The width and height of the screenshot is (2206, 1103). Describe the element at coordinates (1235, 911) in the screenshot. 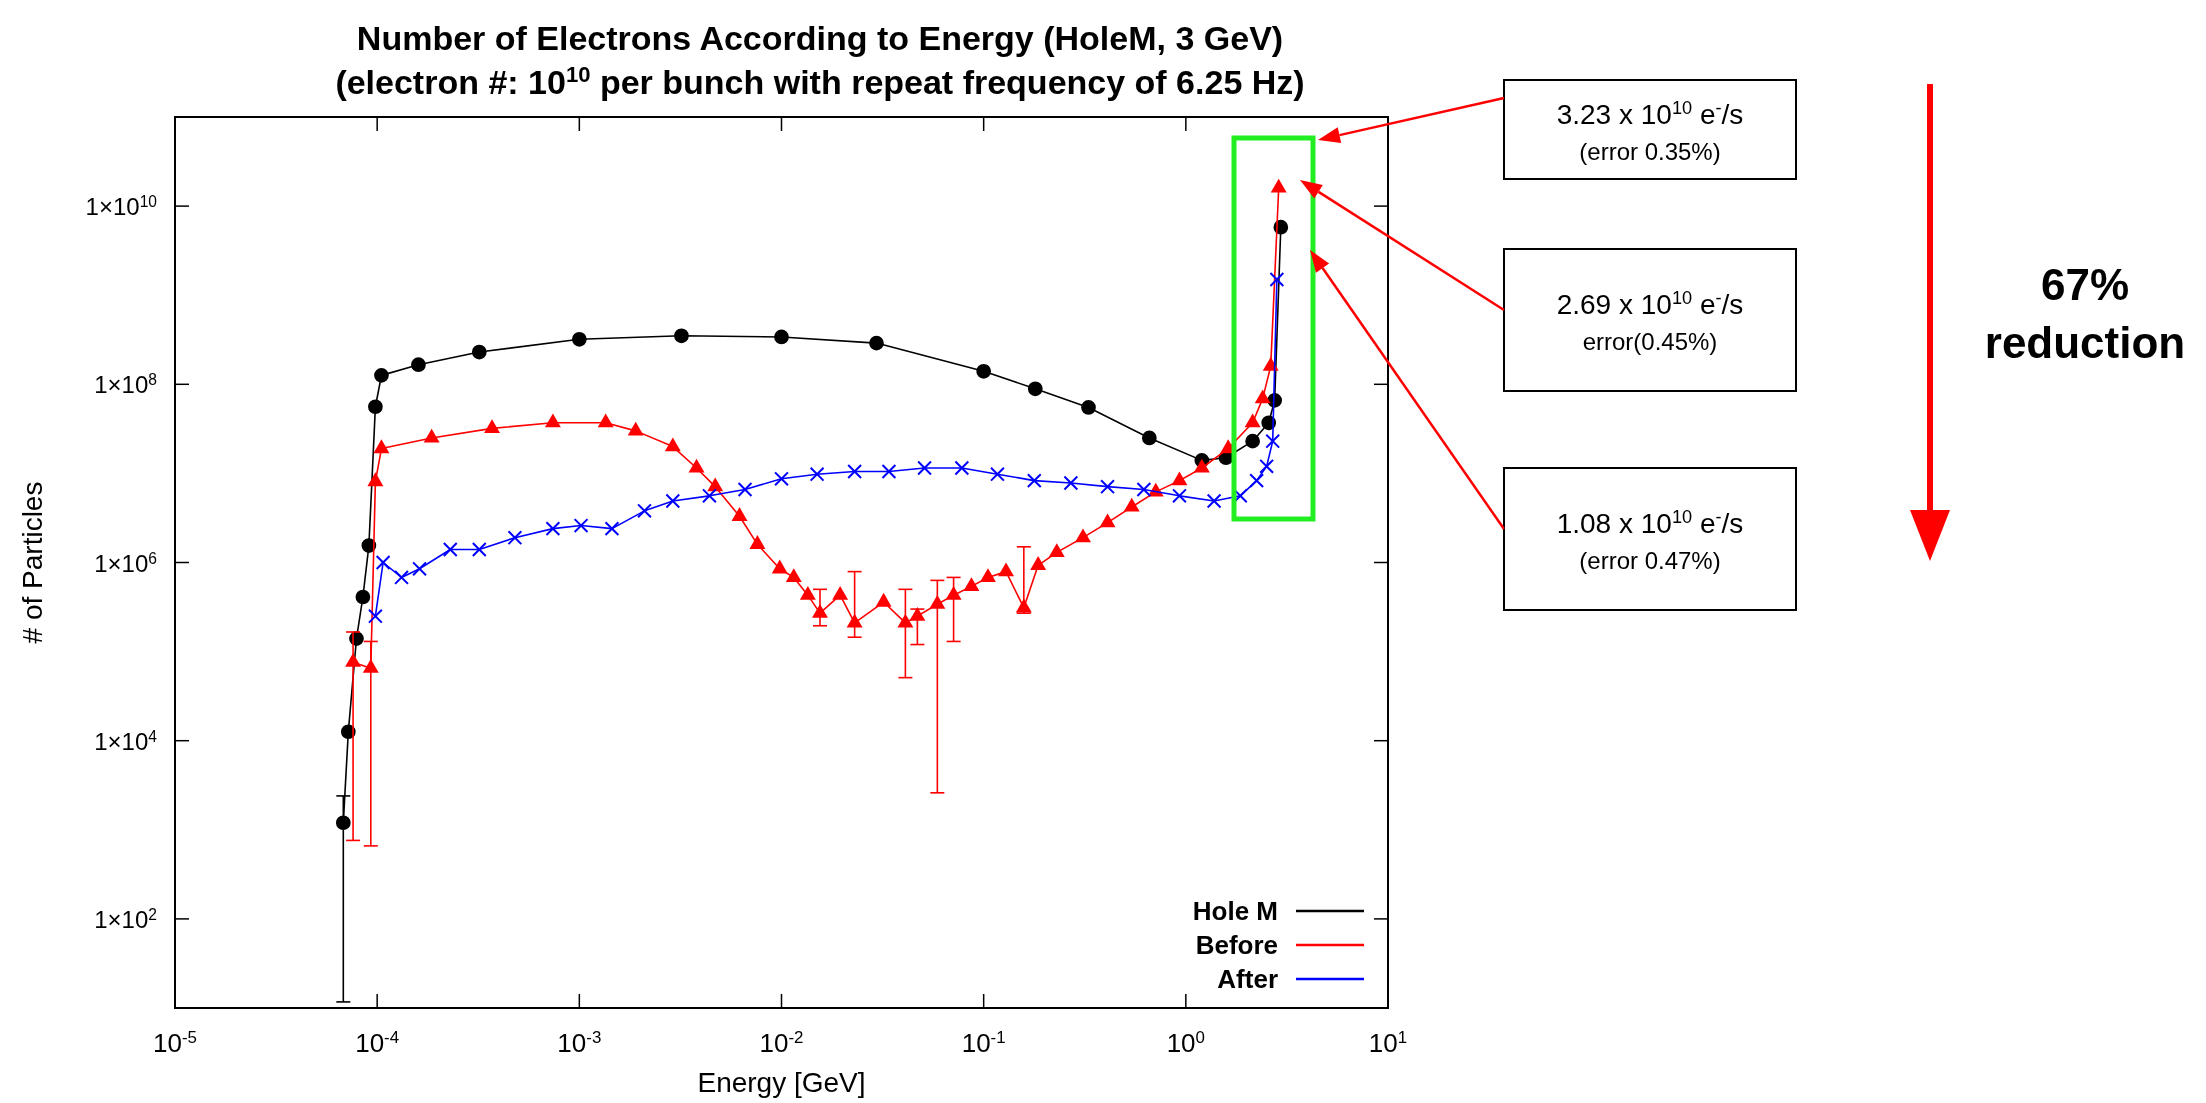

I see `legend-label: Hole M` at that location.